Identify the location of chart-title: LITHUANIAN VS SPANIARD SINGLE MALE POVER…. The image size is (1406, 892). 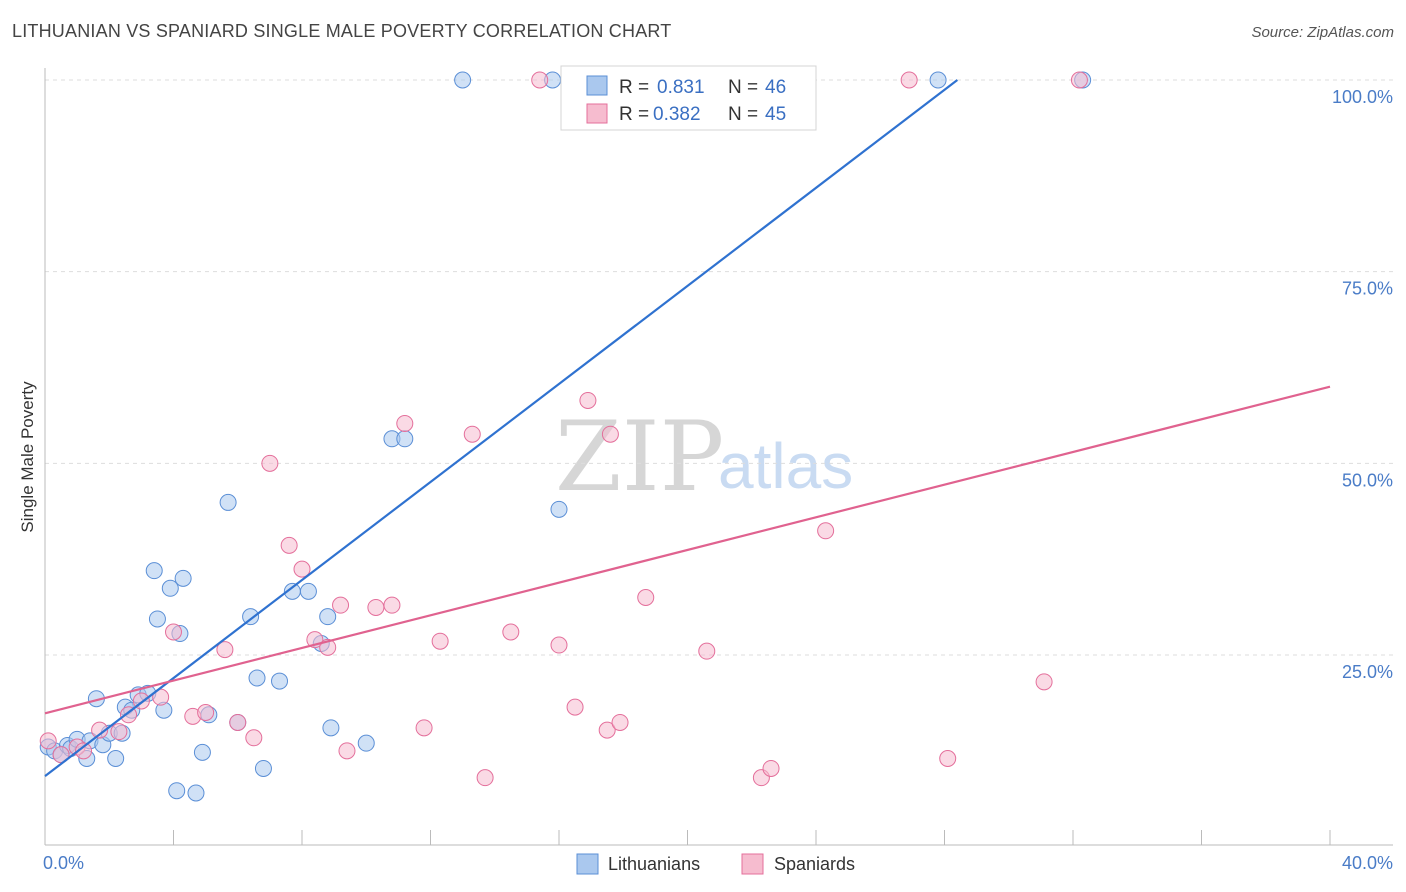
(342, 31).